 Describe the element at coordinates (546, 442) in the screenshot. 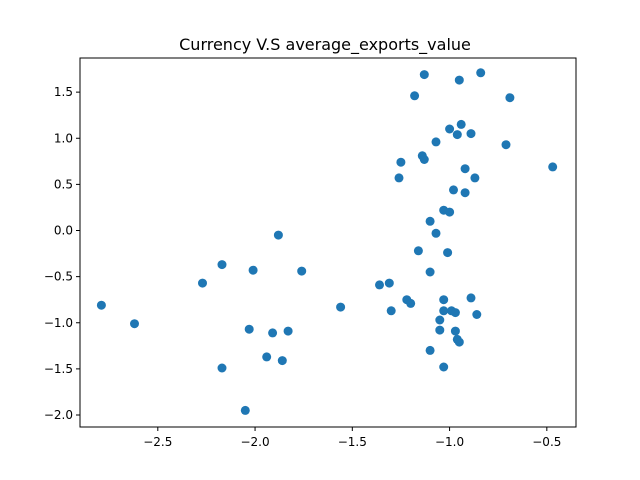

I see `x-tick-label: −0.5` at that location.